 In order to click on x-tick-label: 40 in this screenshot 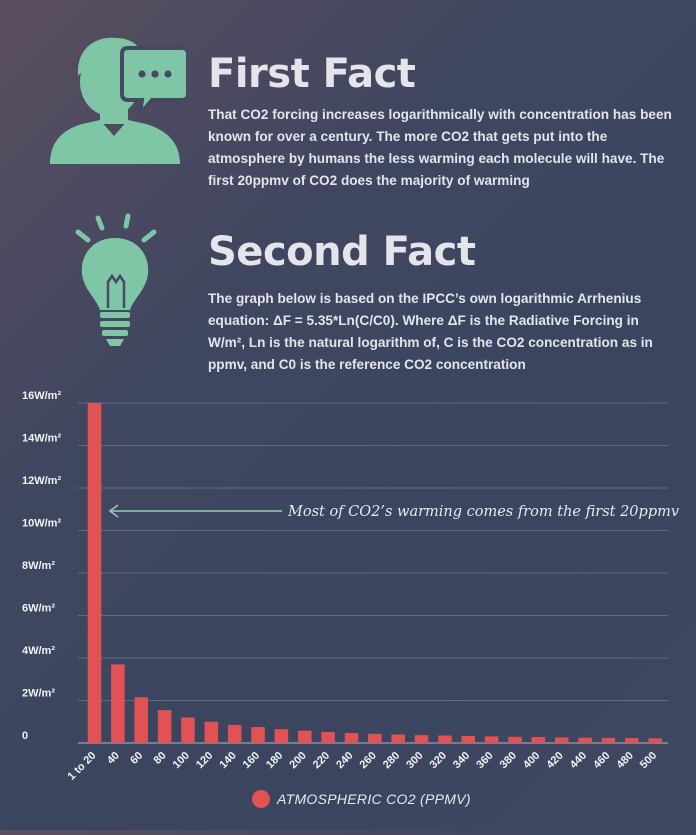, I will do `click(113, 758)`.